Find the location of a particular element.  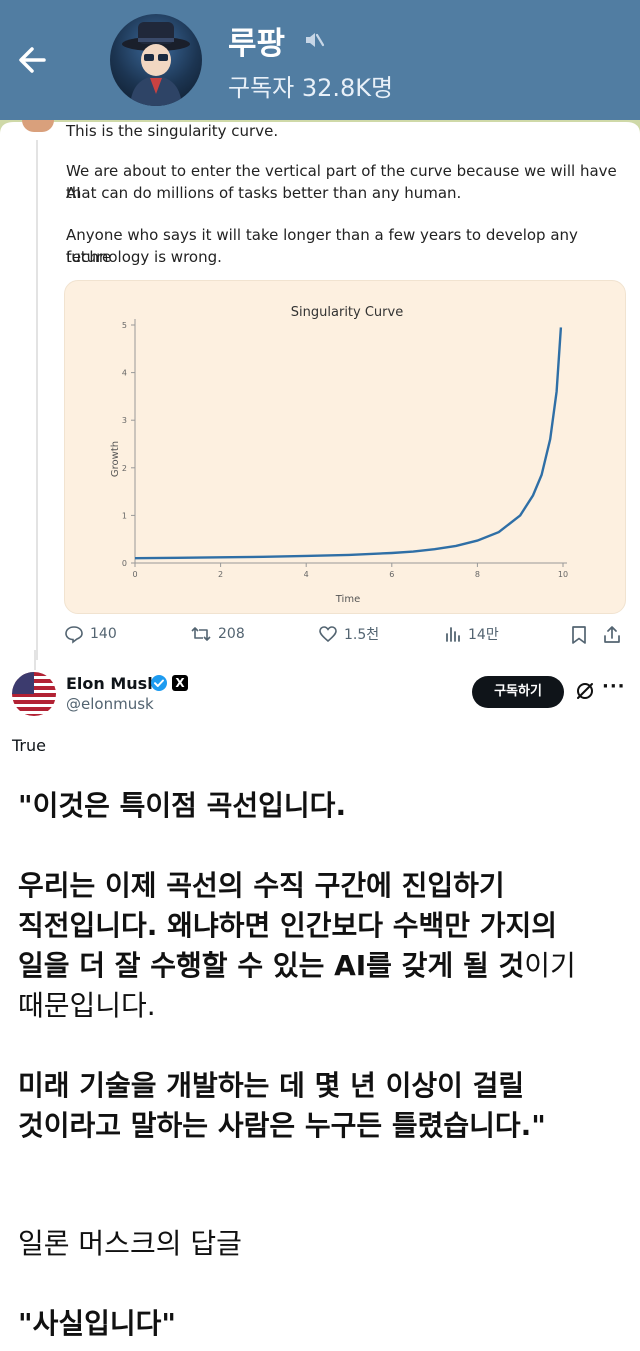

y-axis-label: Growth is located at coordinates (115, 459).